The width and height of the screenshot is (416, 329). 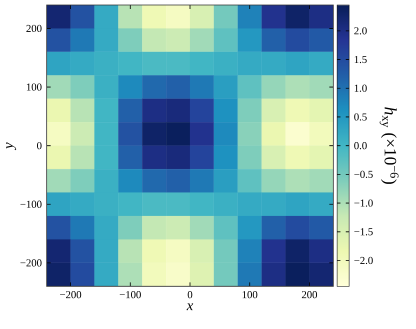 What do you see at coordinates (34, 87) in the screenshot?
I see `y-tick-label: 100` at bounding box center [34, 87].